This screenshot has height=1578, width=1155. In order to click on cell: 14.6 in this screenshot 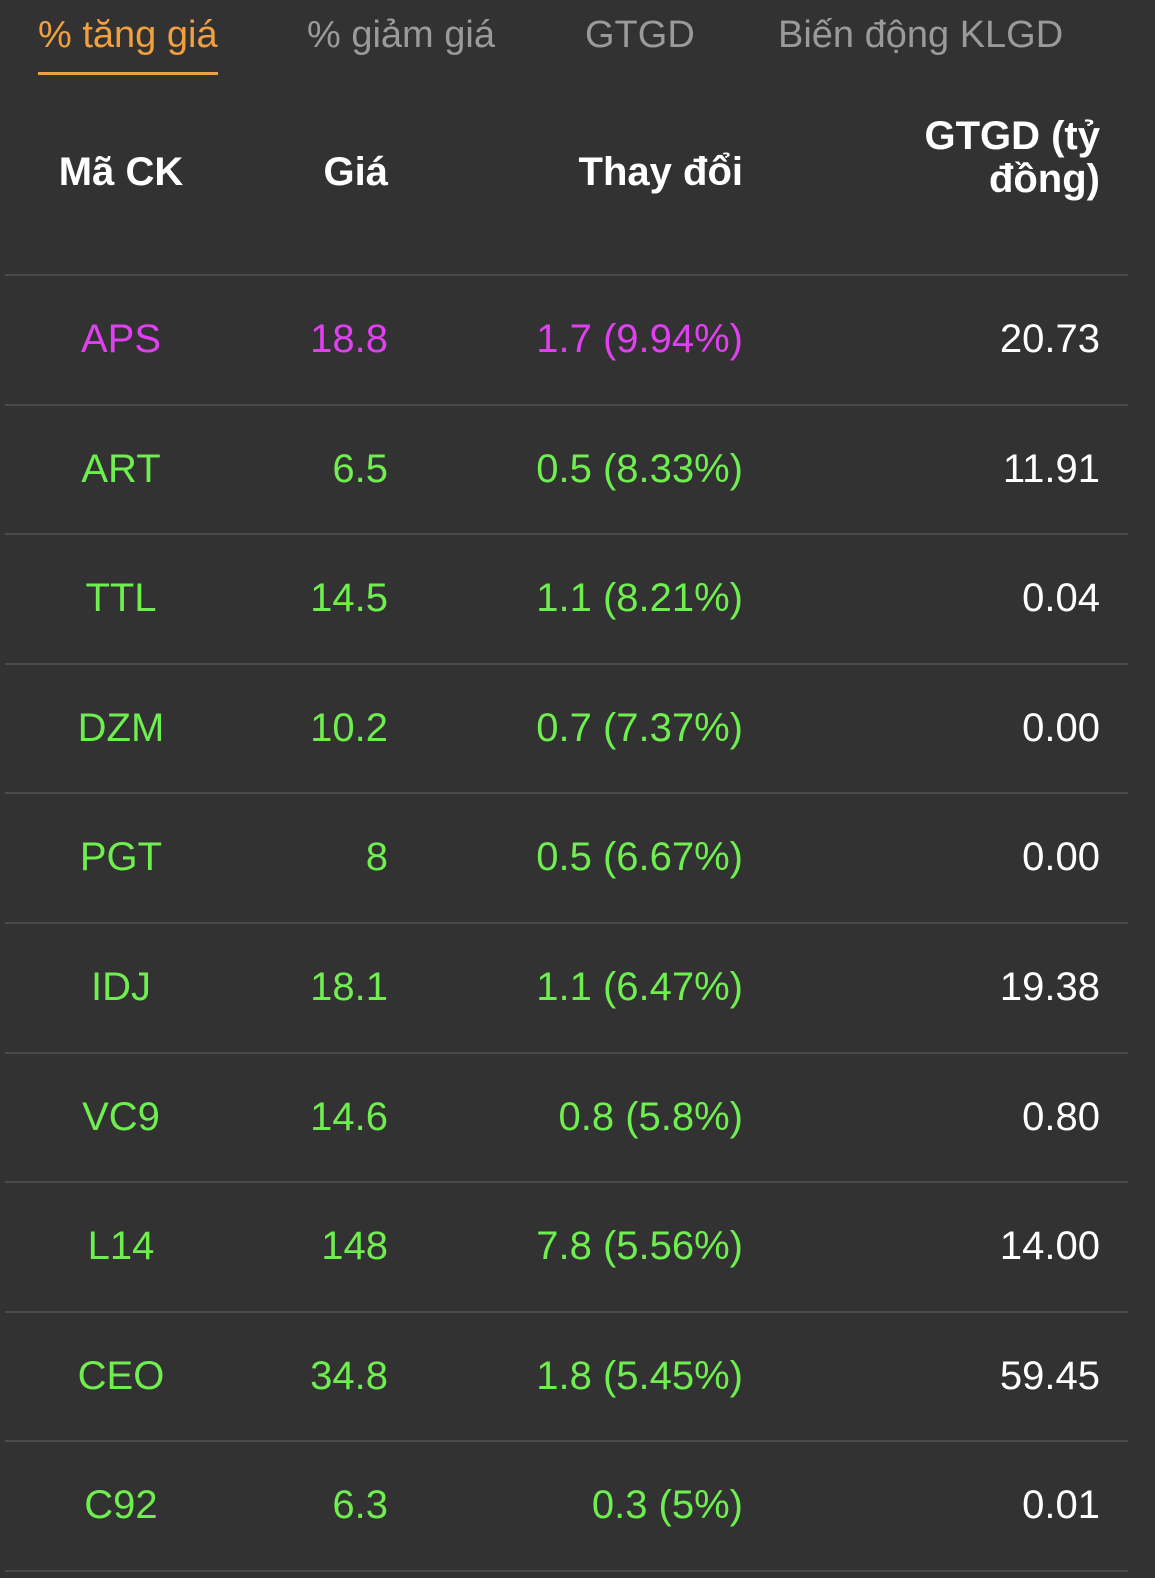, I will do `click(349, 1116)`.